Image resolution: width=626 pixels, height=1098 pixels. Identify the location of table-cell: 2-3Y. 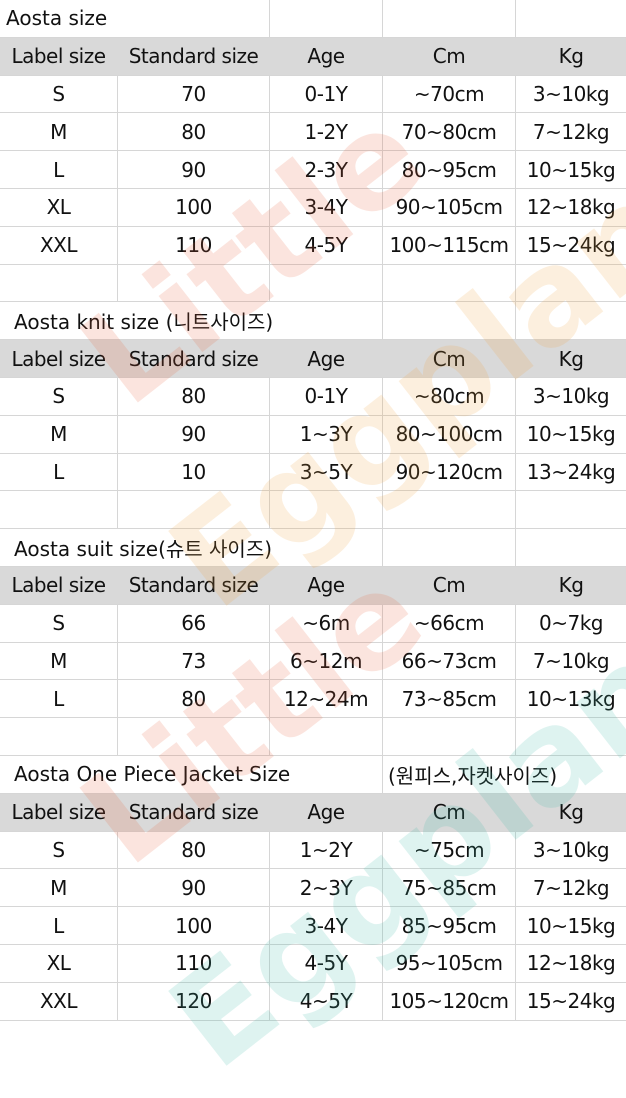
(326, 169).